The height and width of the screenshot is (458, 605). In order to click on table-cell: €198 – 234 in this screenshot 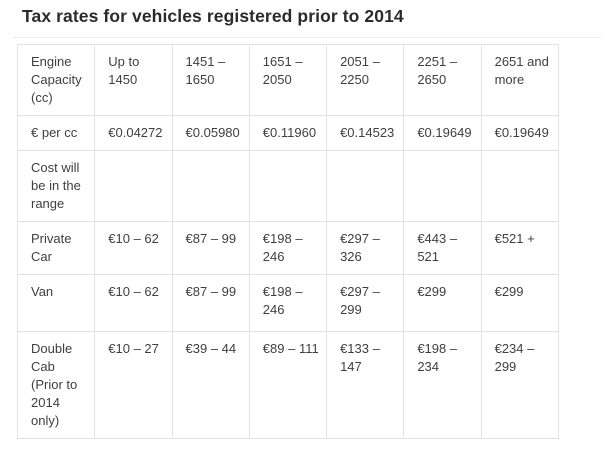, I will do `click(442, 385)`.